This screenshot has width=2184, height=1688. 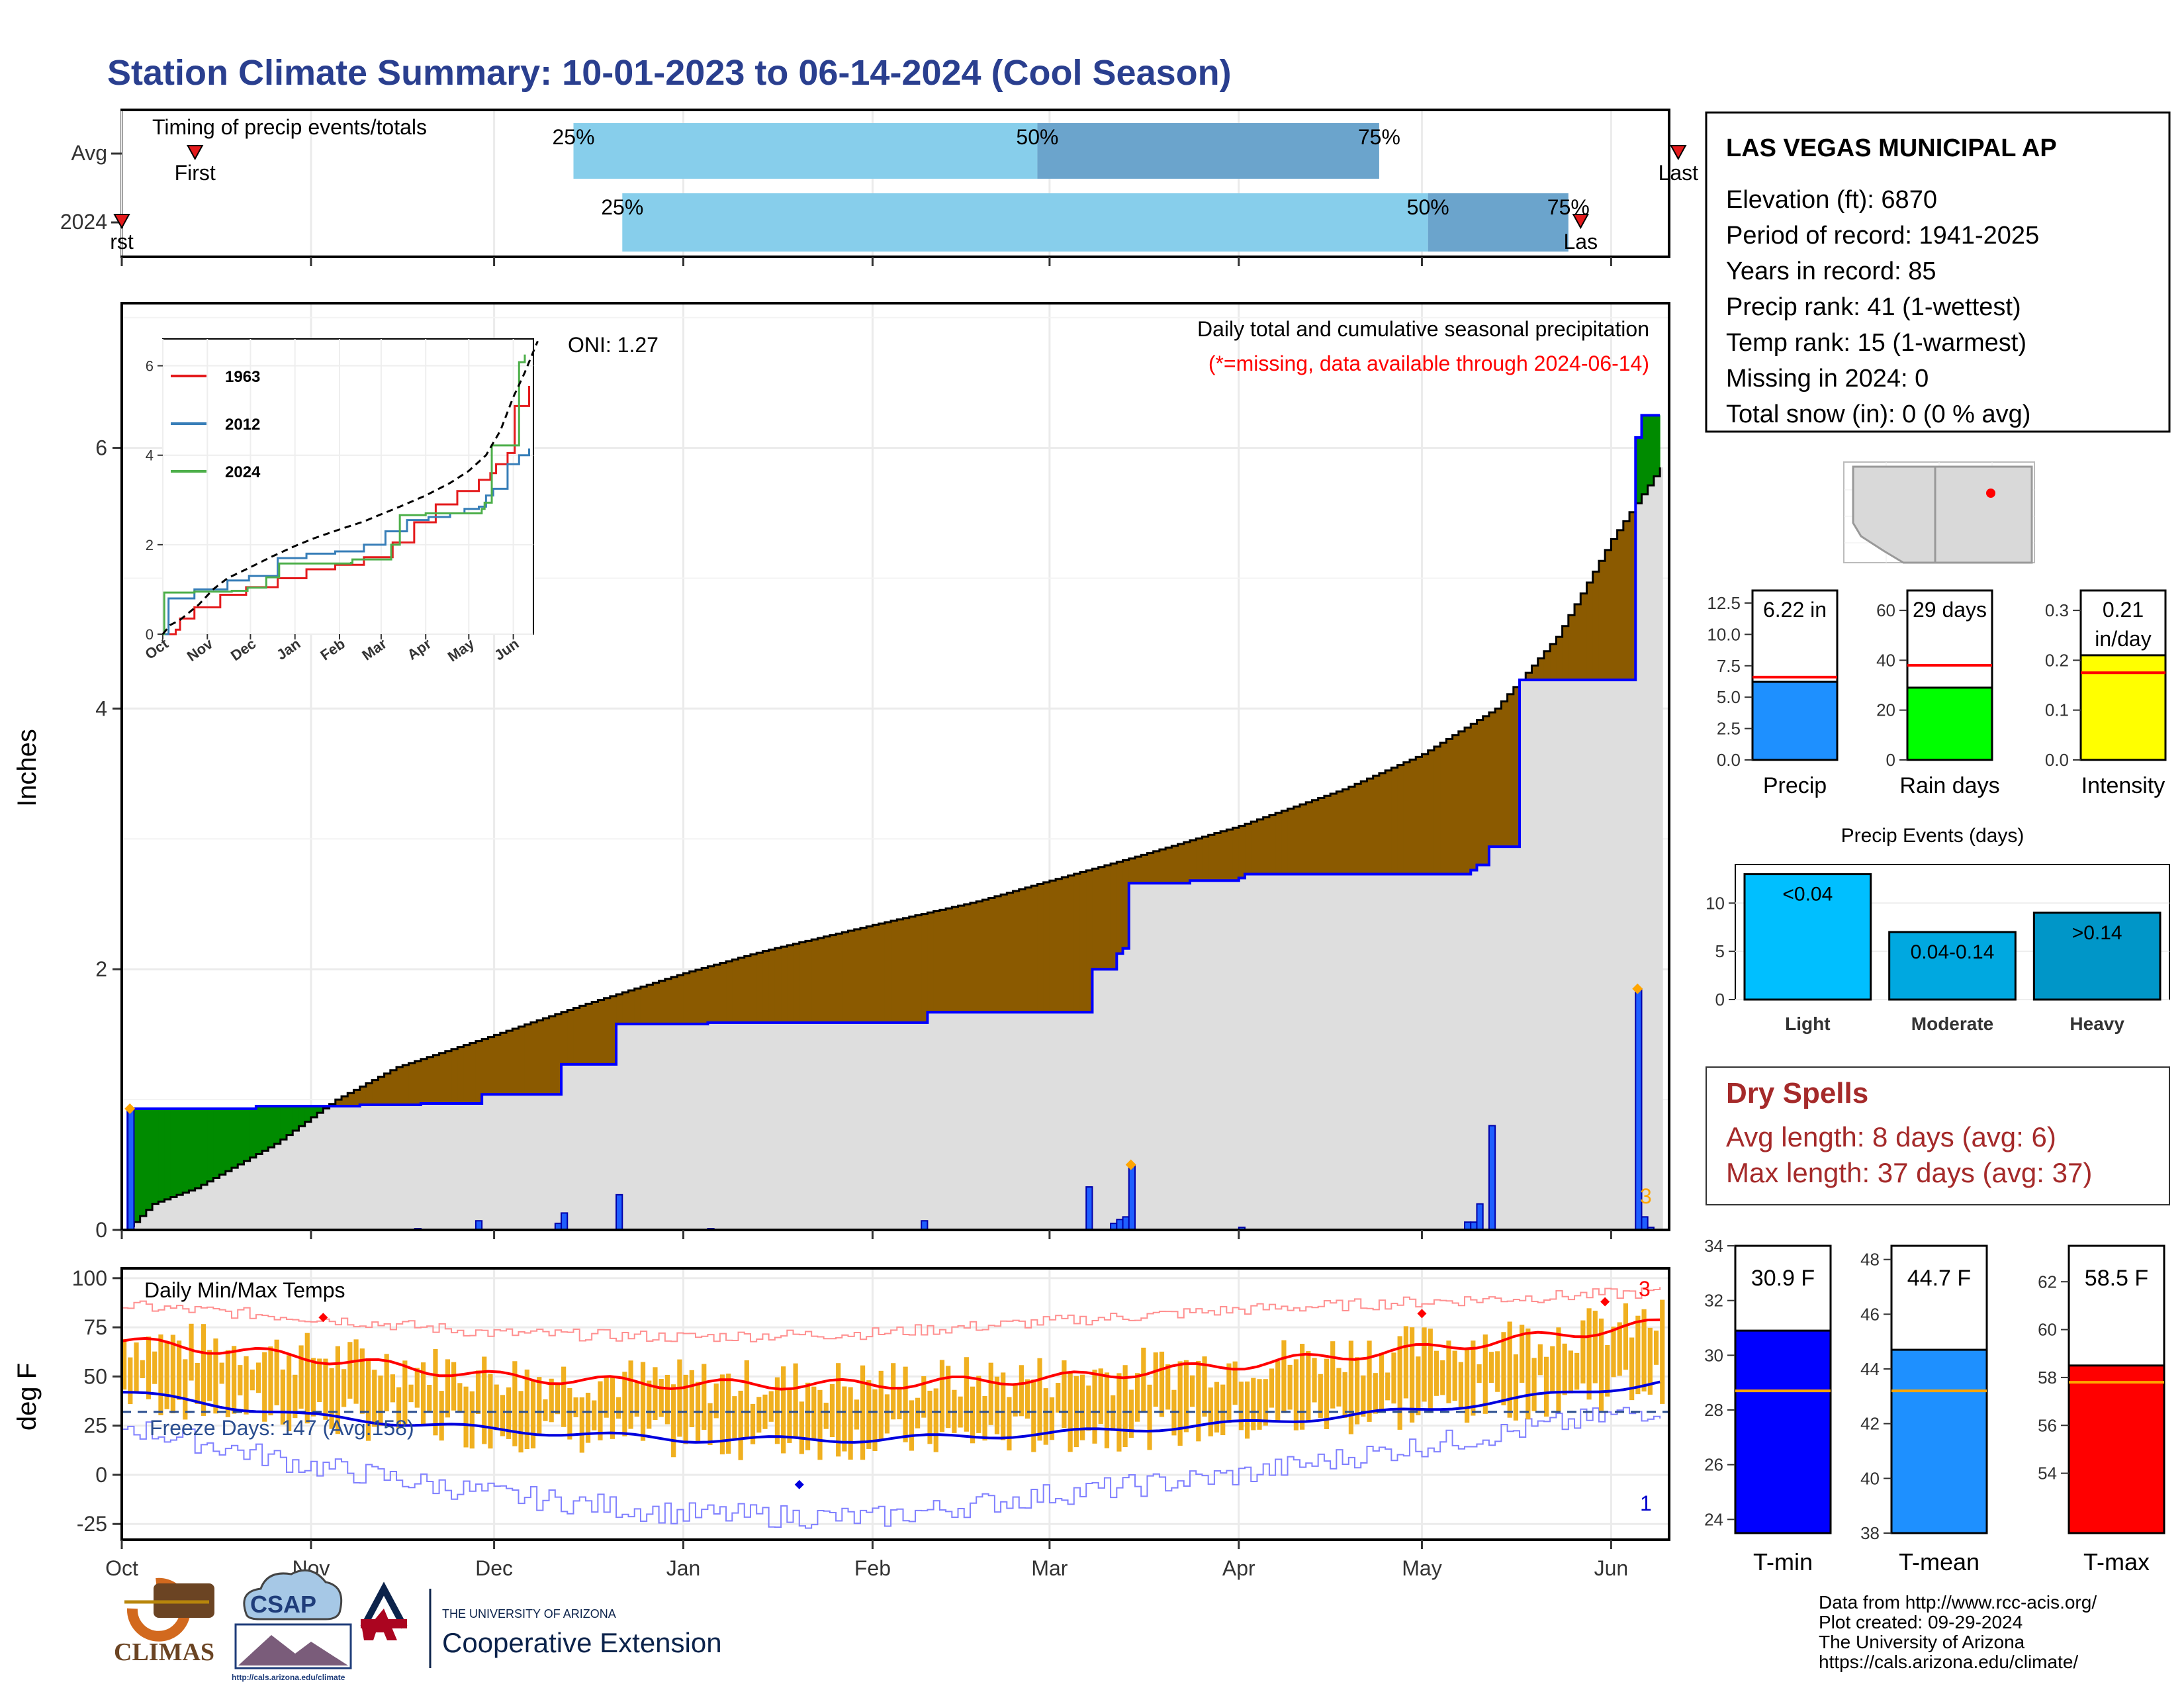 I want to click on month-label-mar: Mar, so click(x=1049, y=1568).